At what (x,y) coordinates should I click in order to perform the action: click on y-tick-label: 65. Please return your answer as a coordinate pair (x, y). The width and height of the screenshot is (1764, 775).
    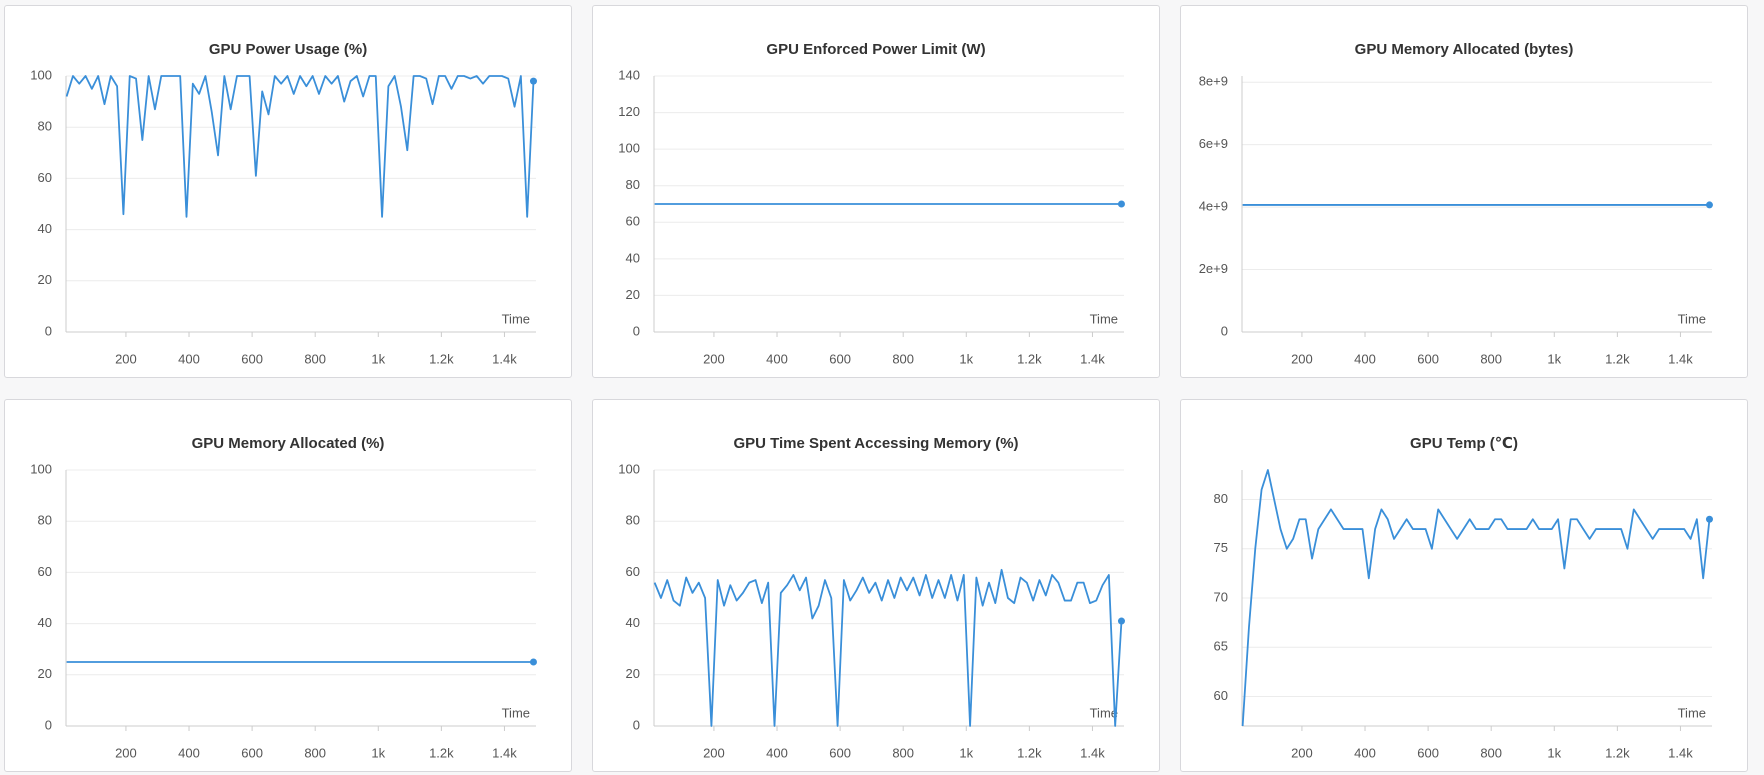
    Looking at the image, I should click on (1221, 646).